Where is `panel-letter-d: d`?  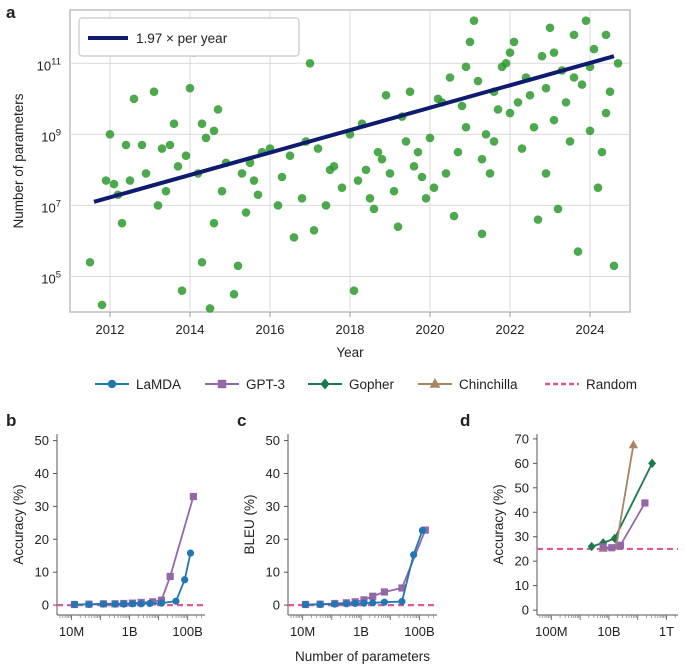
panel-letter-d: d is located at coordinates (465, 420).